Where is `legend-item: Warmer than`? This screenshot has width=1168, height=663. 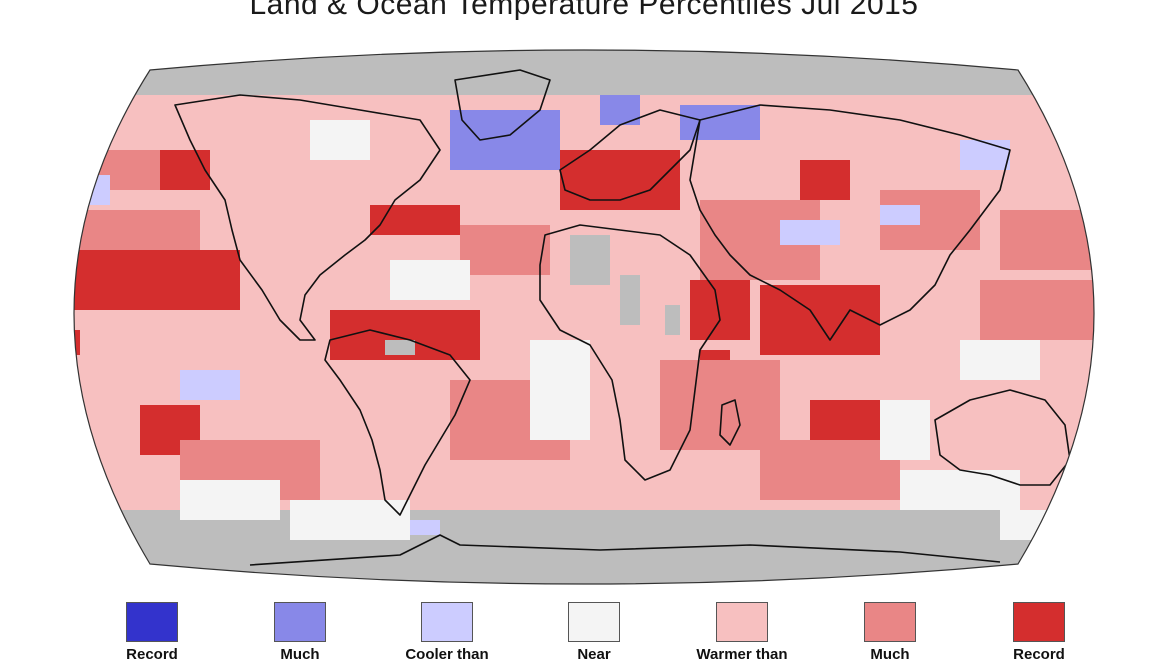
legend-item: Warmer than is located at coordinates (742, 632).